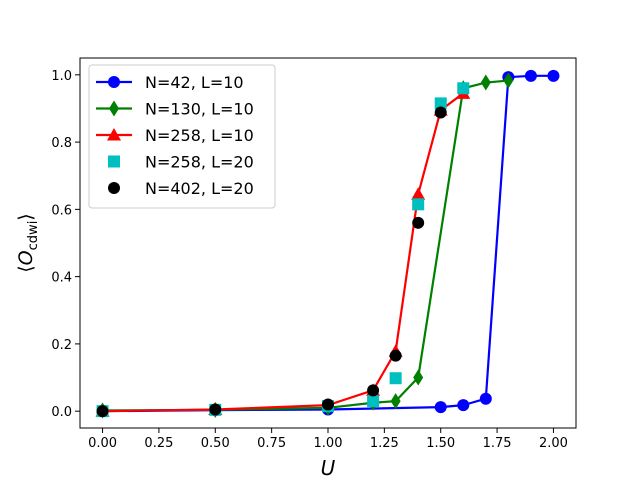  I want to click on y-tick-label: 0.6, so click(61, 210).